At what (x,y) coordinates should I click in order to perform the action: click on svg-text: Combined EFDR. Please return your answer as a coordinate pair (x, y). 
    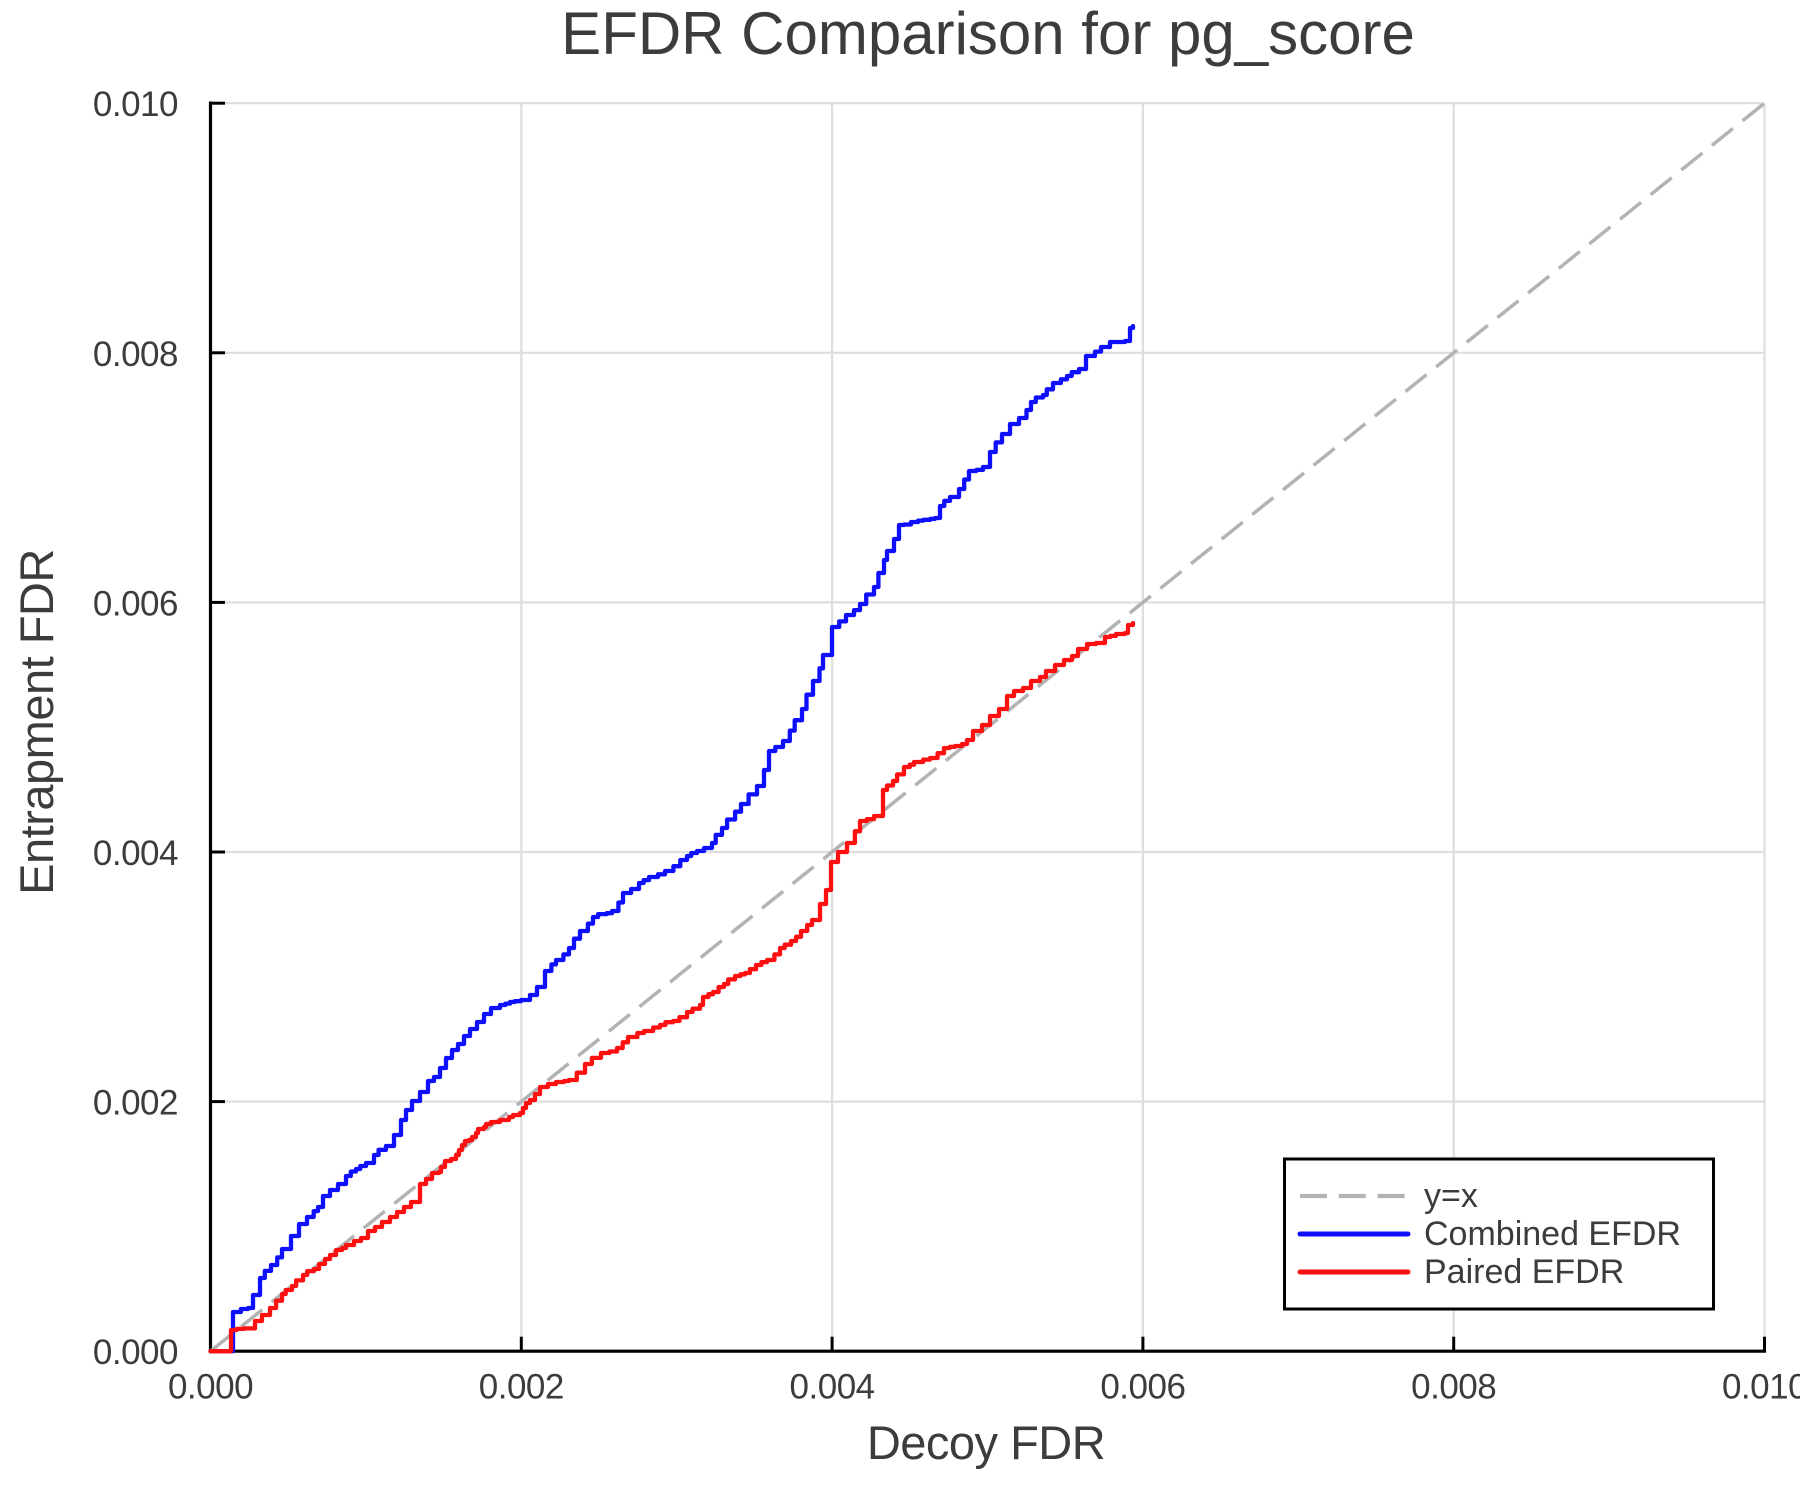
    Looking at the image, I should click on (1552, 1234).